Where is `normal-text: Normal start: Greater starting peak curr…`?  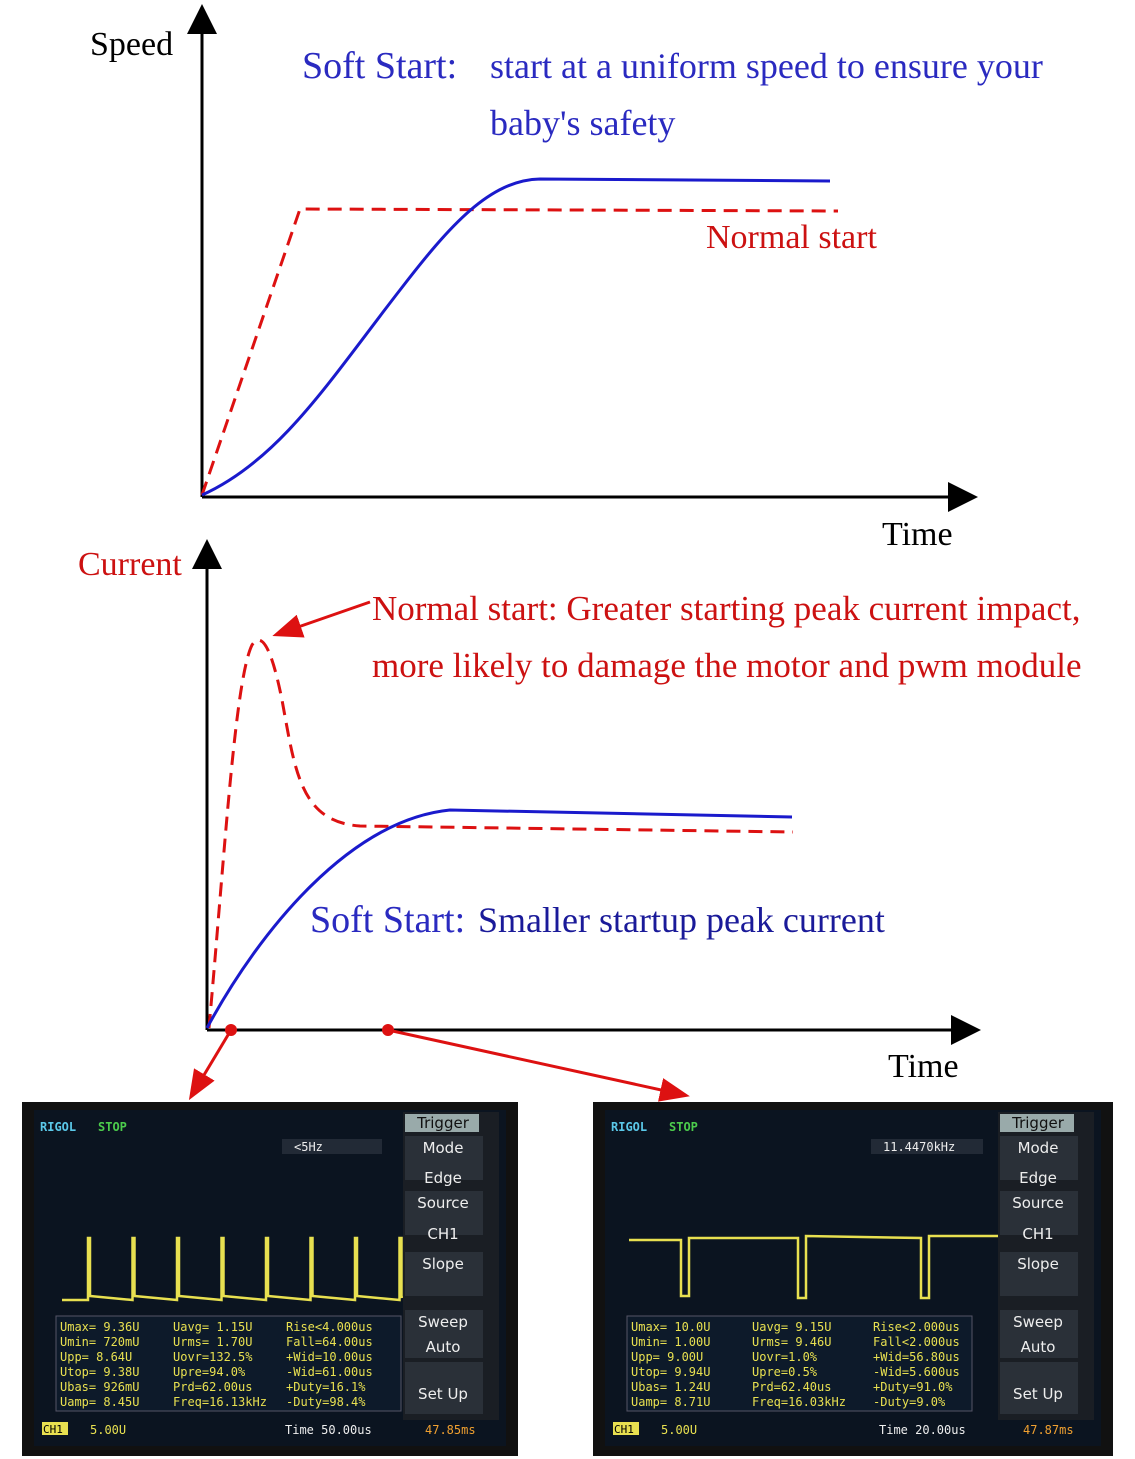
normal-text: Normal start: Greater starting peak curr… is located at coordinates (726, 608).